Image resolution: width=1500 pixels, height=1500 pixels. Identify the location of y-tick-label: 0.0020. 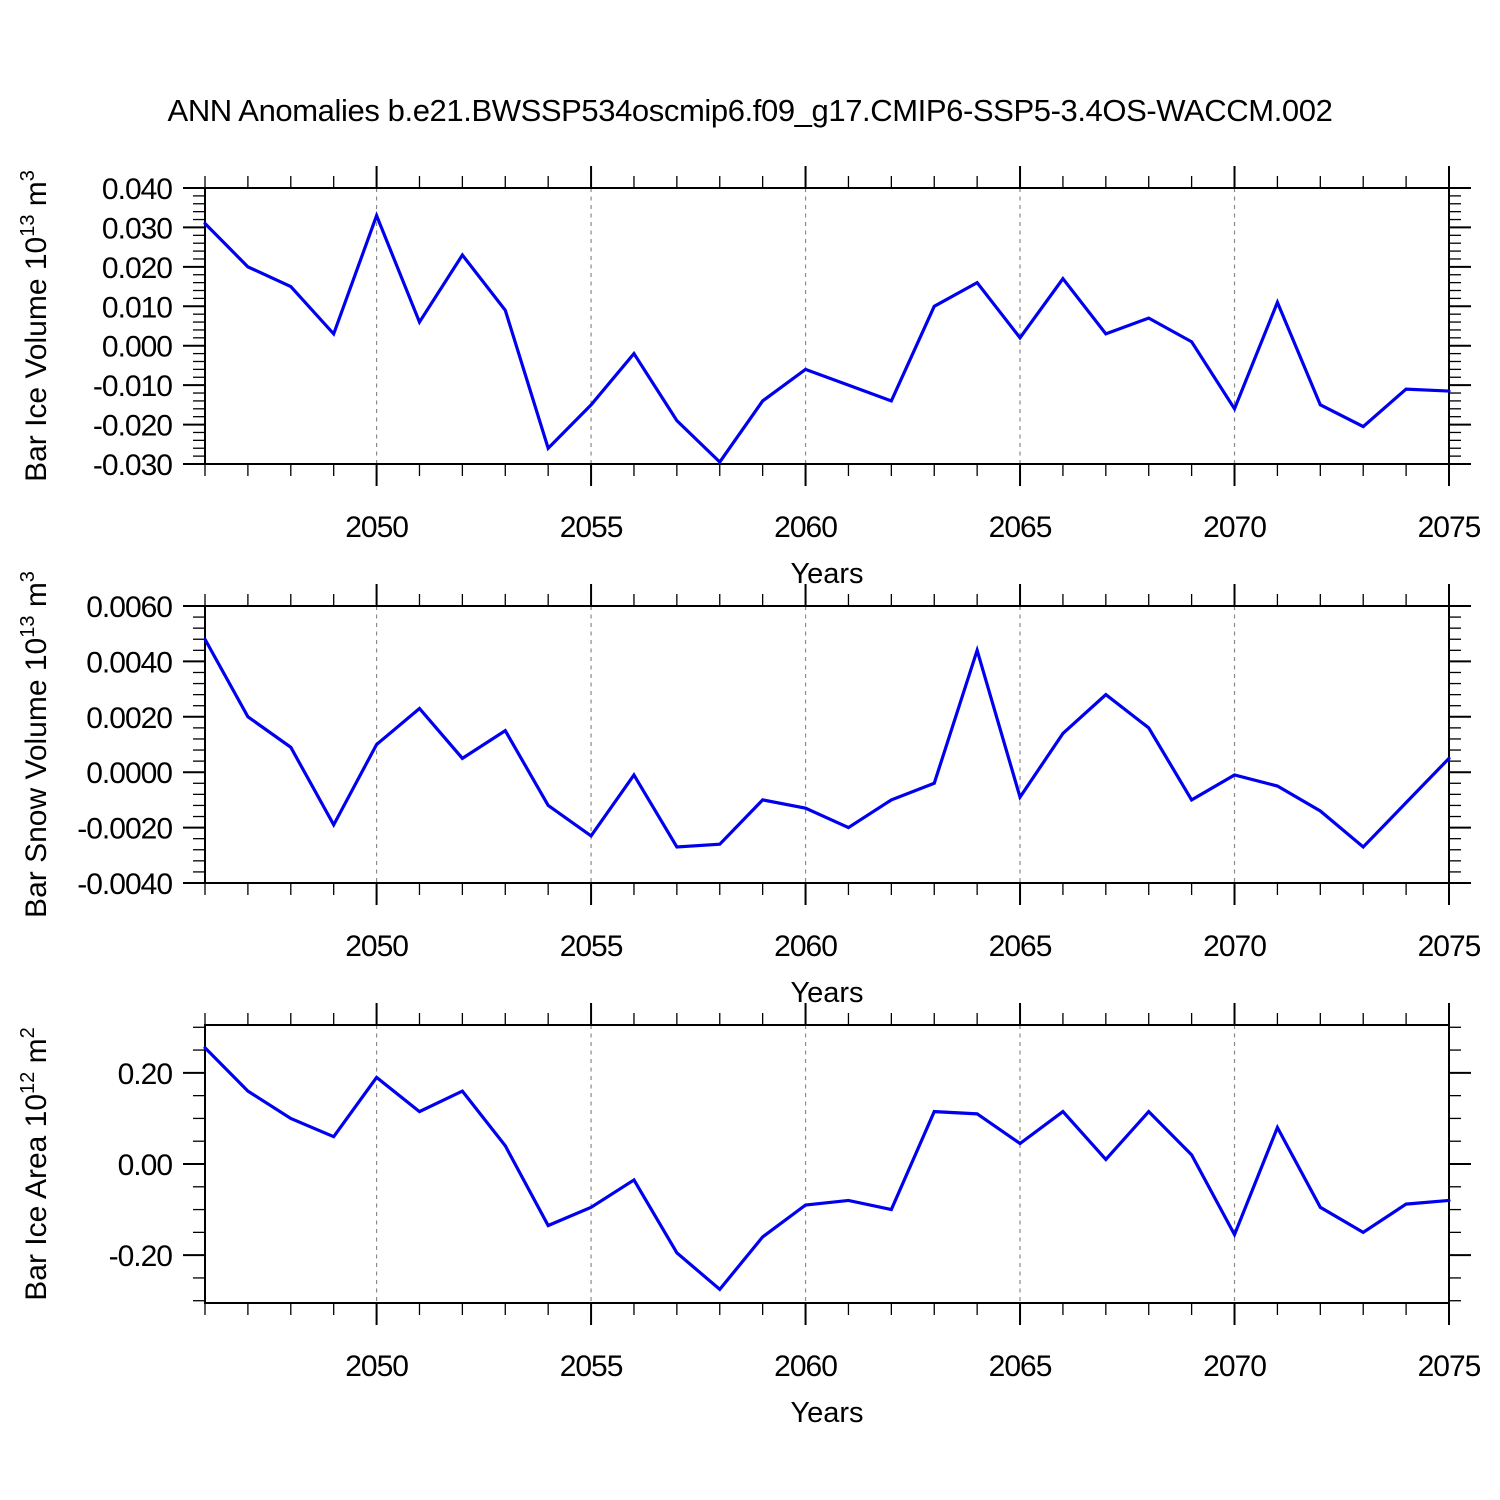
(129, 718).